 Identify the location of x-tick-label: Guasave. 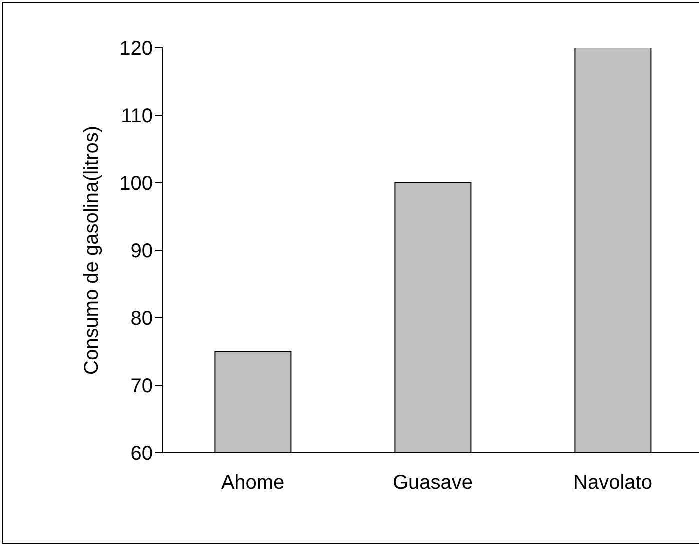
(433, 483).